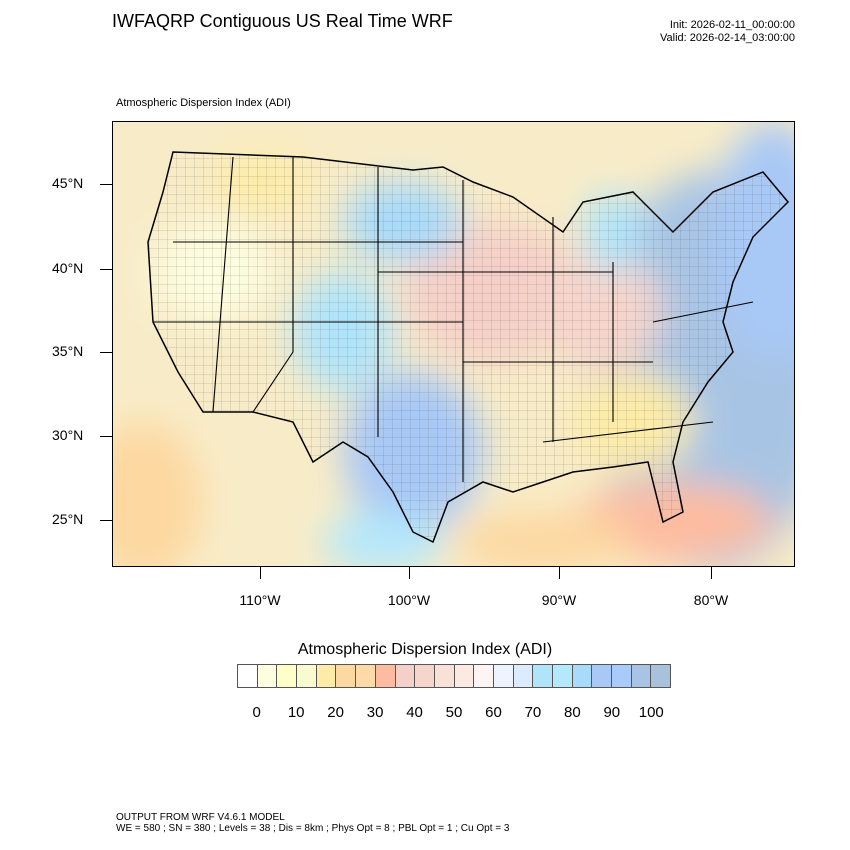 This screenshot has width=850, height=850. What do you see at coordinates (533, 712) in the screenshot?
I see `colorbar-label: 70` at bounding box center [533, 712].